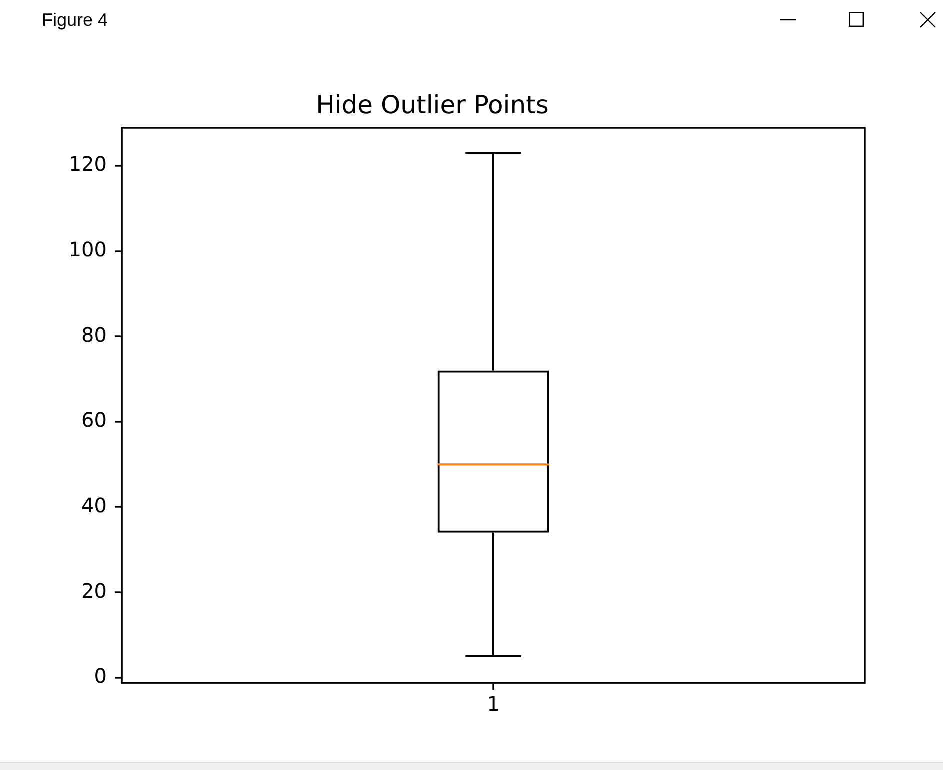  What do you see at coordinates (94, 420) in the screenshot?
I see `y-tick-label: 60` at bounding box center [94, 420].